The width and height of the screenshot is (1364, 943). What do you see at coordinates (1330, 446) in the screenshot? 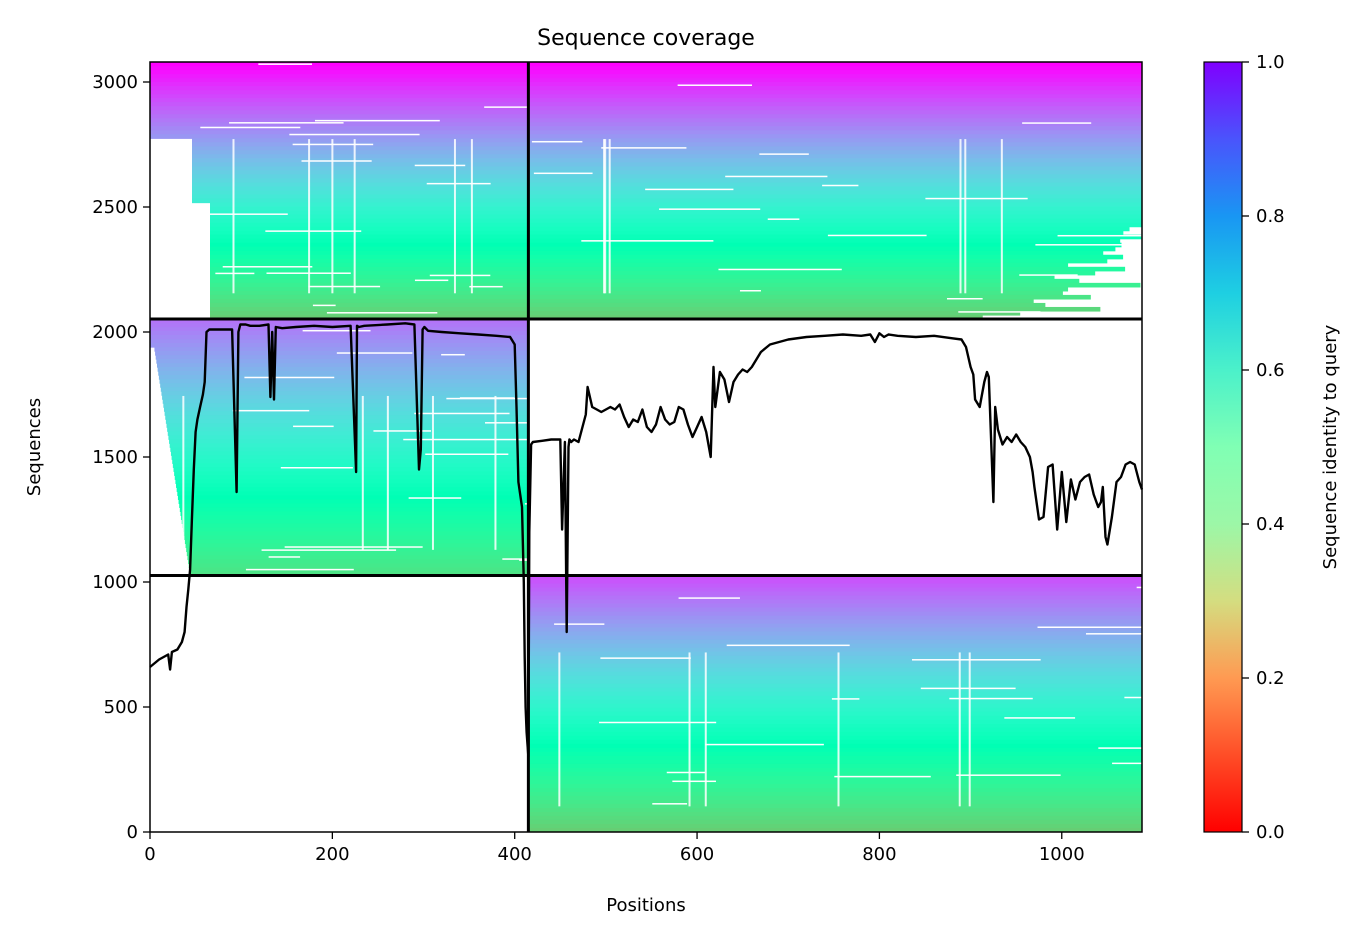
I see `colorbar-label: Sequence identity to query` at bounding box center [1330, 446].